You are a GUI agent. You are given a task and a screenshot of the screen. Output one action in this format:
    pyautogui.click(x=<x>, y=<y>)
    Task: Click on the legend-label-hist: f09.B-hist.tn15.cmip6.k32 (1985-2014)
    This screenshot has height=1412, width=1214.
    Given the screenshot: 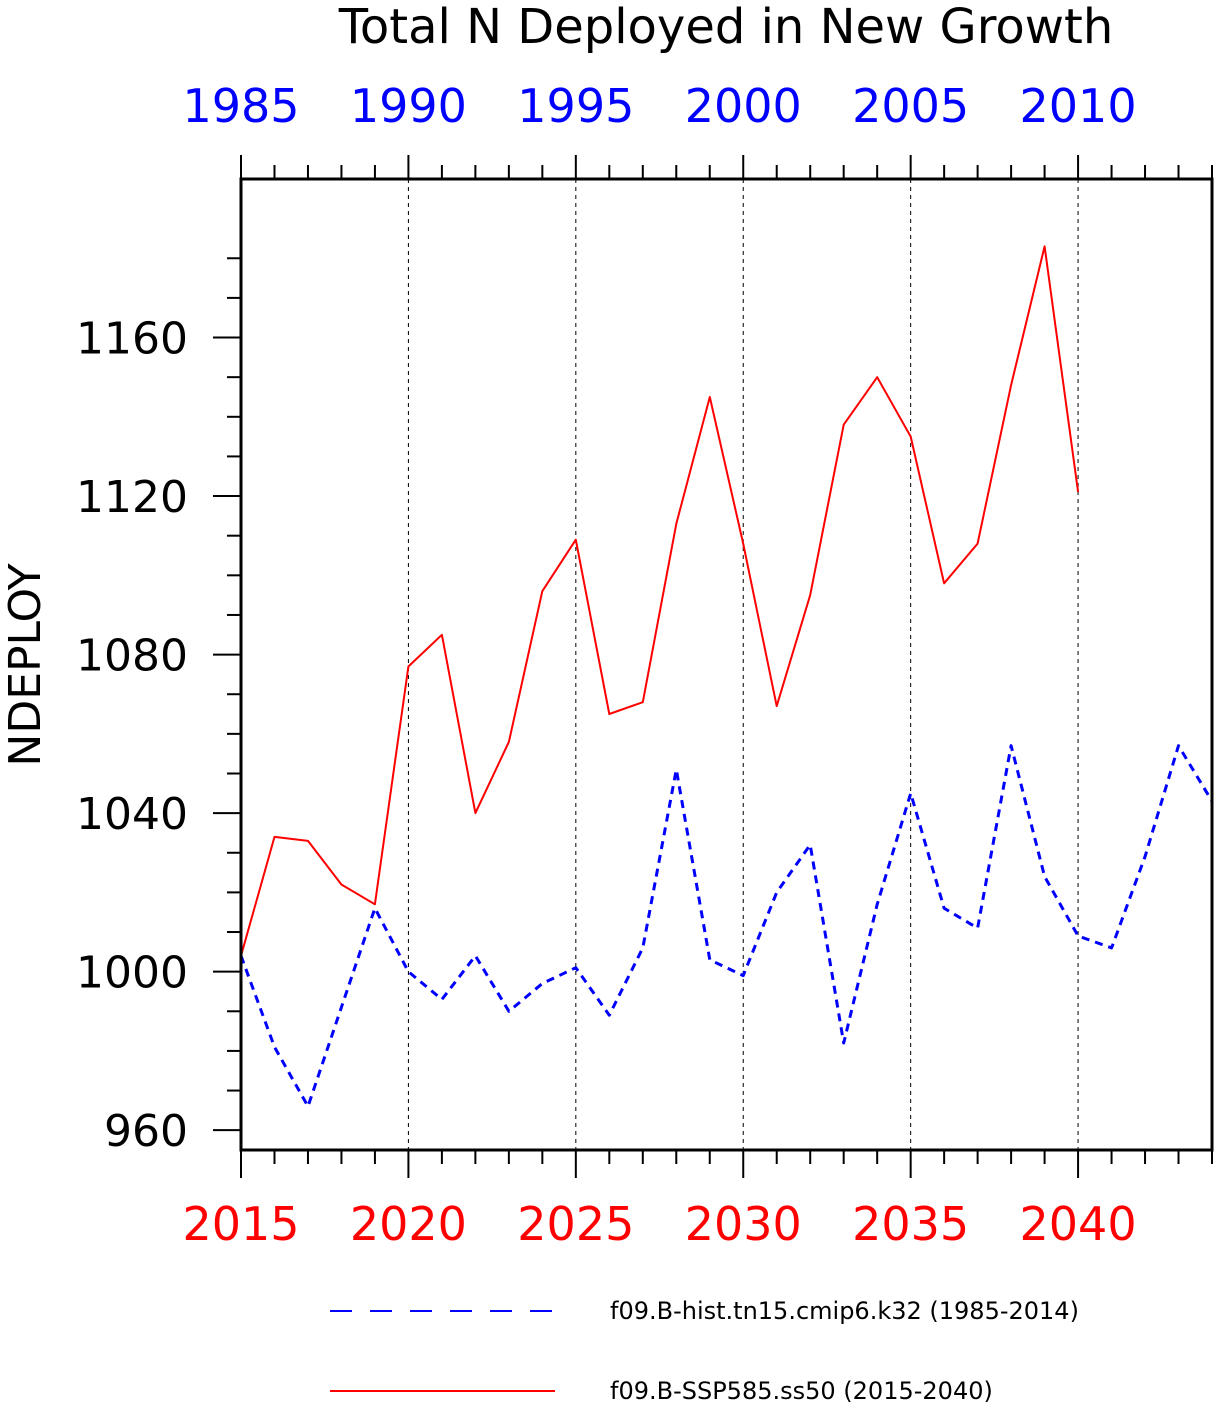 What is the action you would take?
    pyautogui.click(x=844, y=1311)
    